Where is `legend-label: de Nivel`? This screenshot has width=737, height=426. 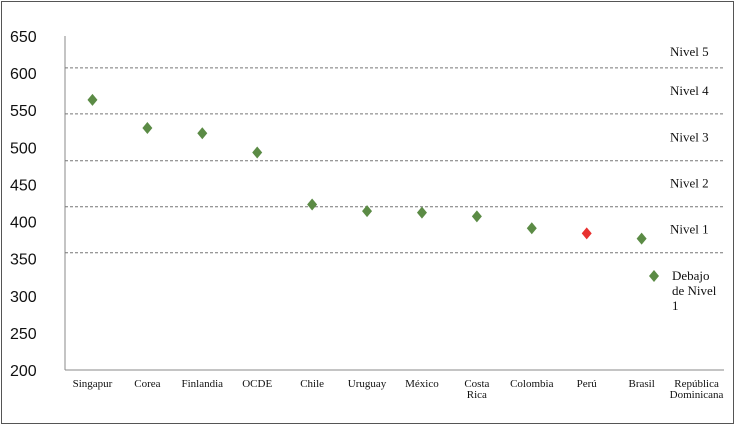 legend-label: de Nivel is located at coordinates (694, 290).